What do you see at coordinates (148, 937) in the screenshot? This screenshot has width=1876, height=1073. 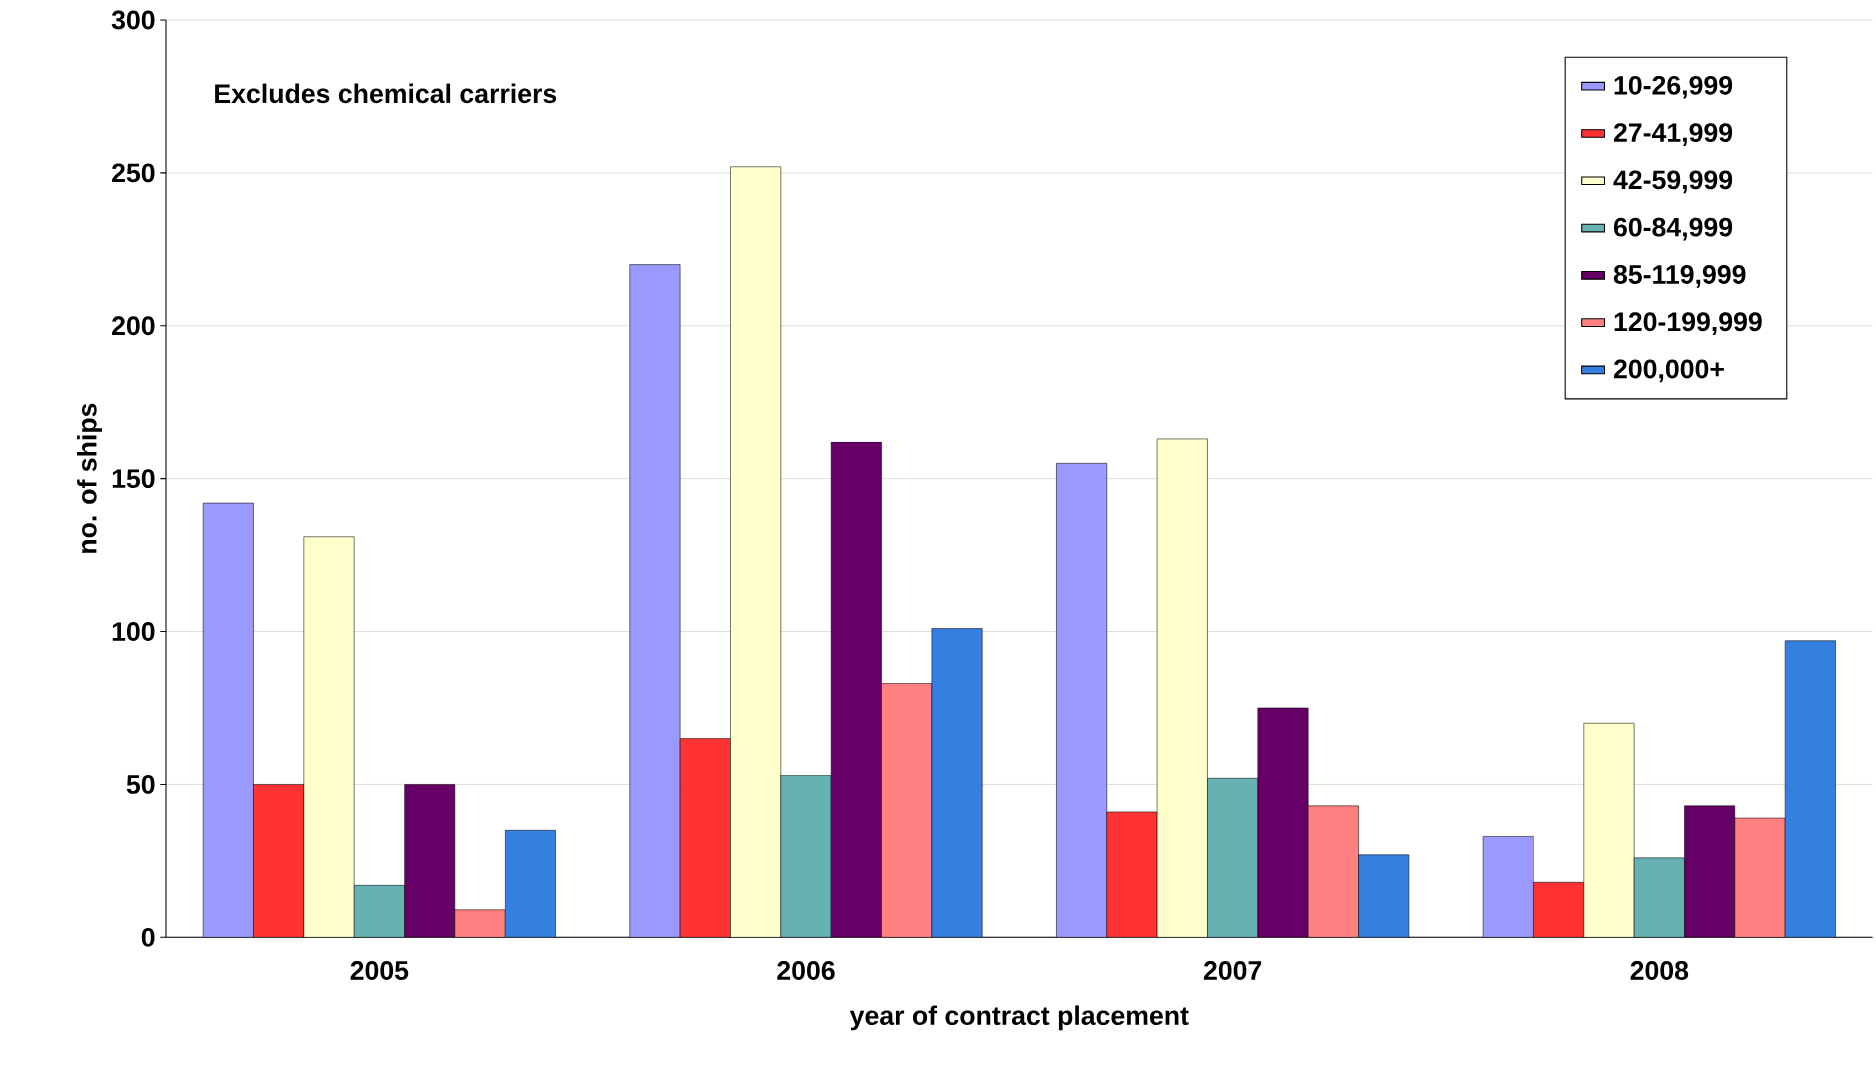 I see `y-tick-label: 0` at bounding box center [148, 937].